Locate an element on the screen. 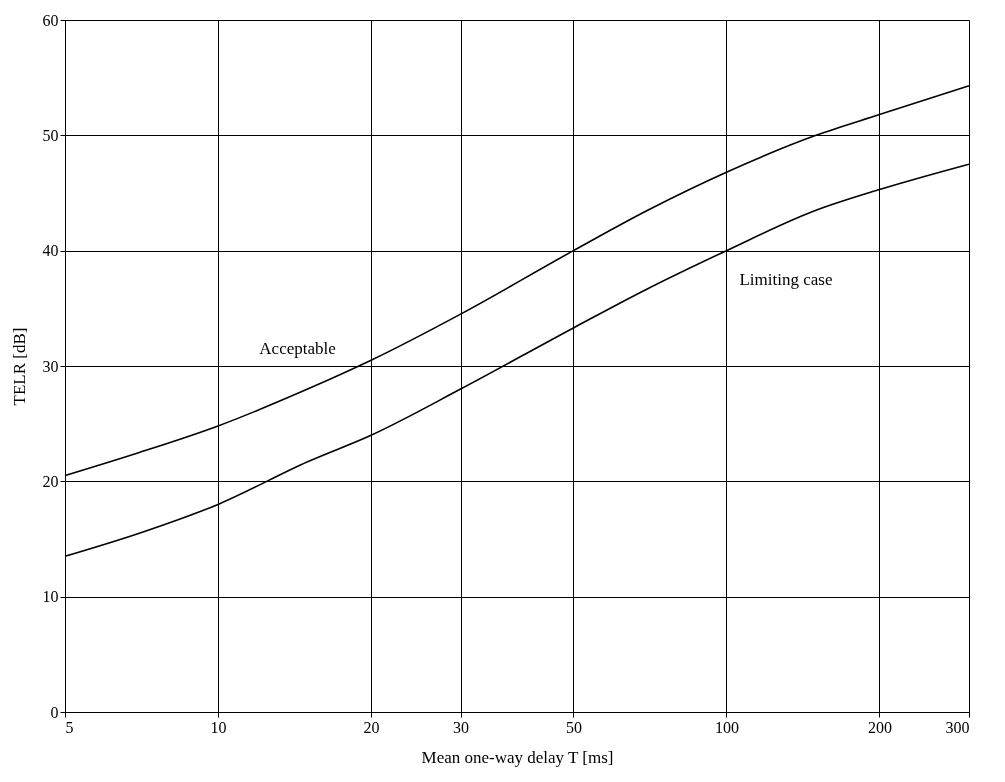  x-tick-label: 200 is located at coordinates (879, 727).